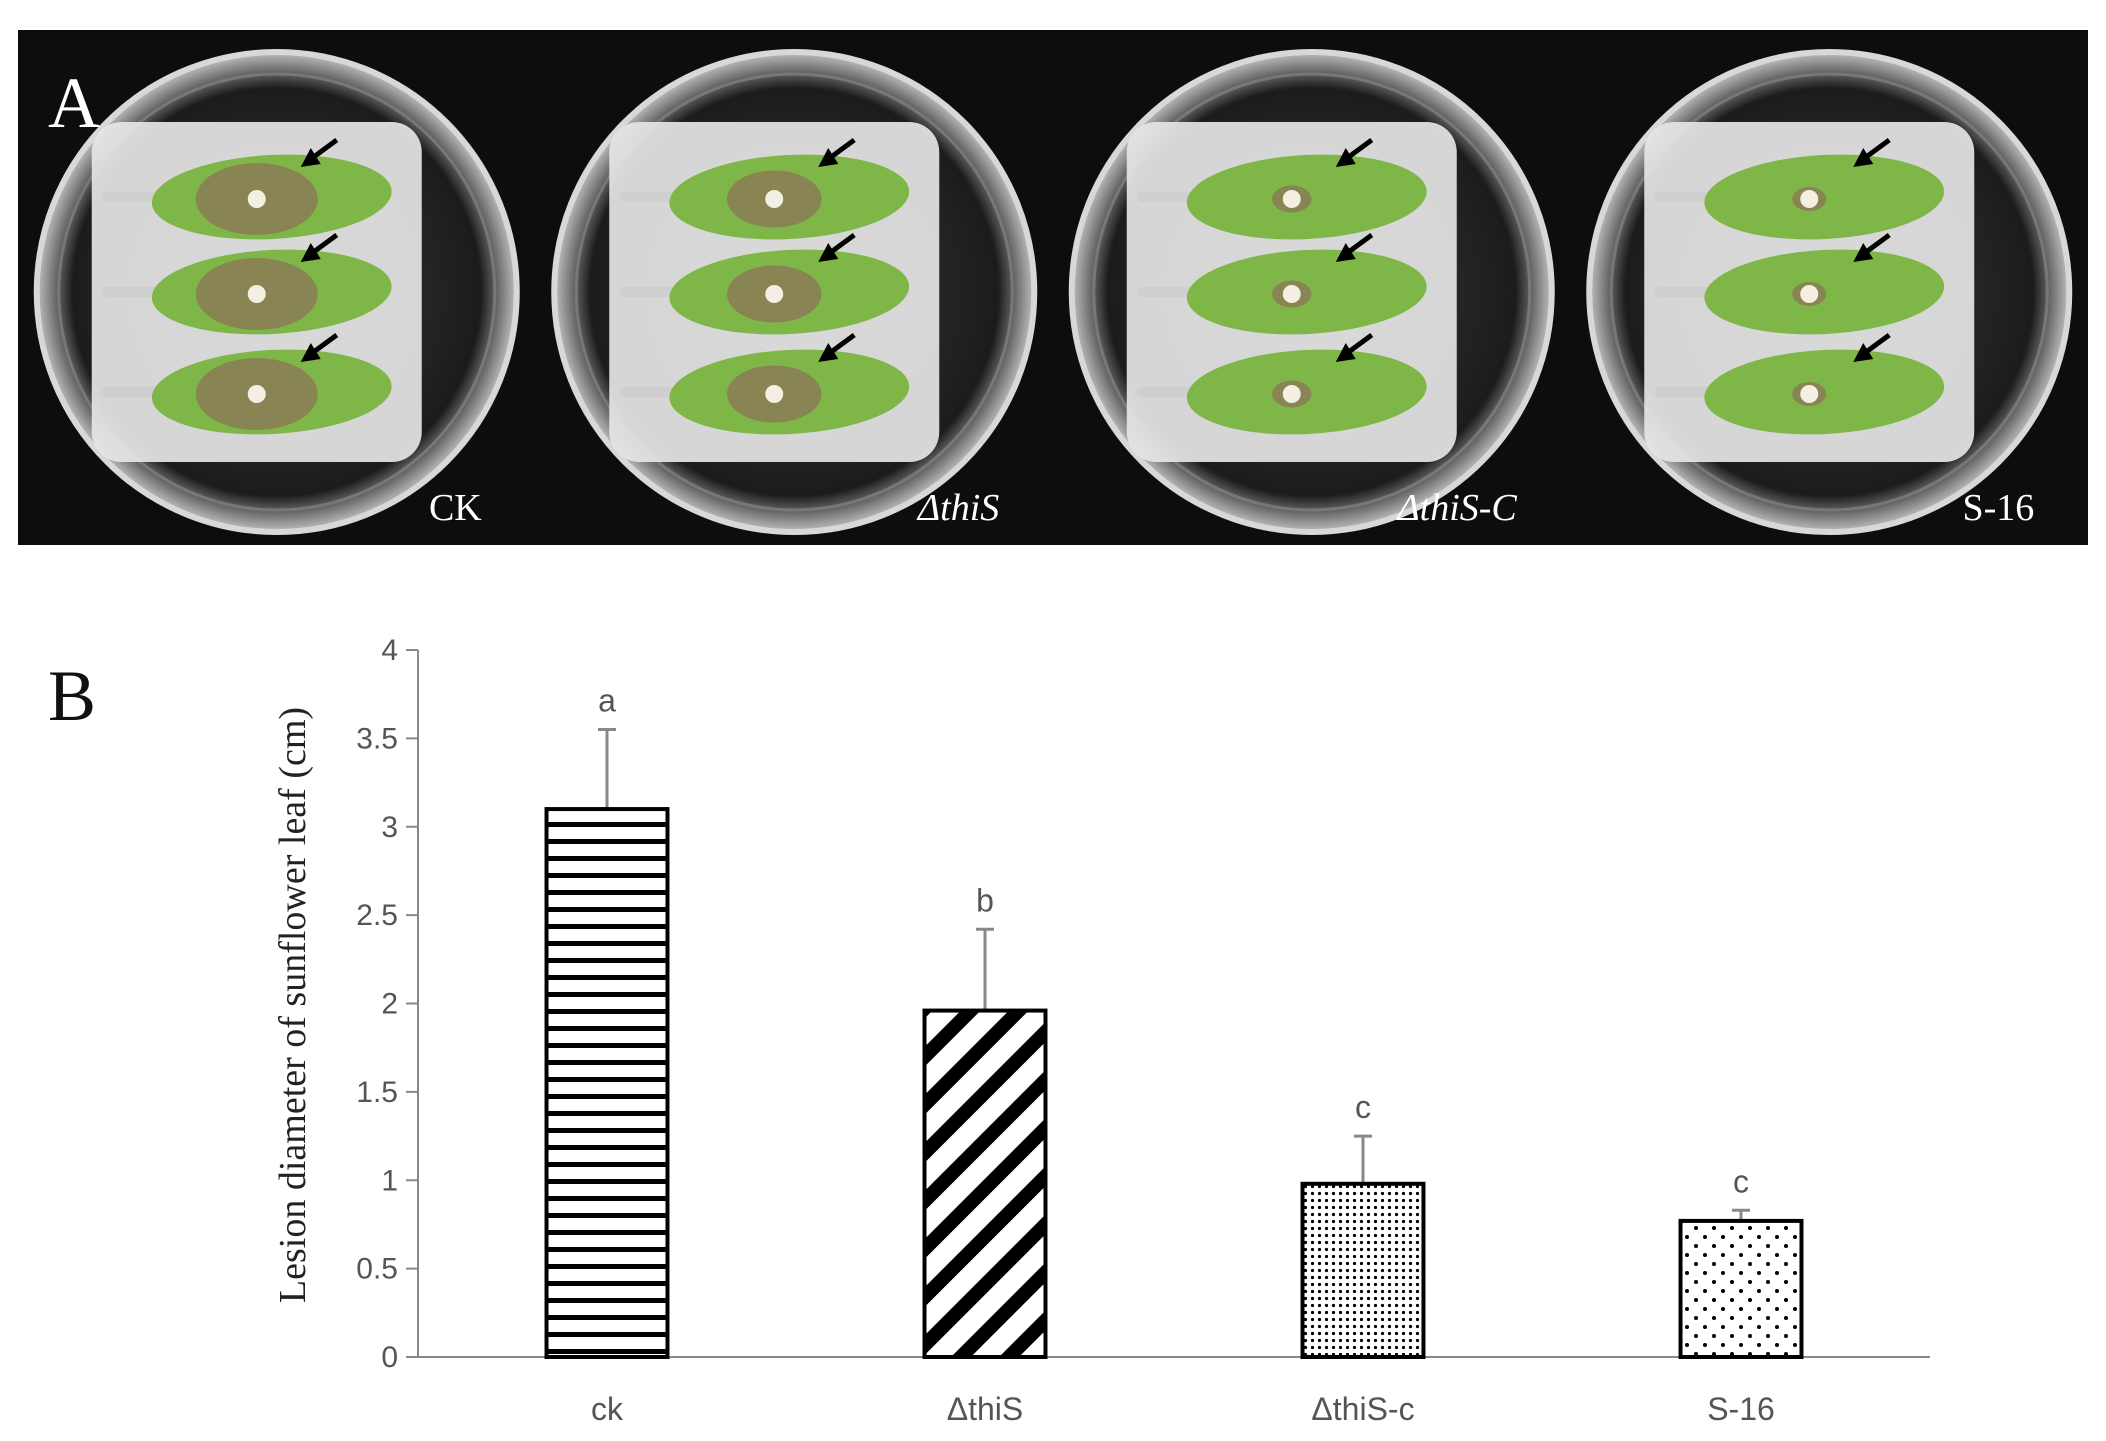 This screenshot has width=2106, height=1441. I want to click on plate-label: ΔthiS-C, so click(1456, 508).